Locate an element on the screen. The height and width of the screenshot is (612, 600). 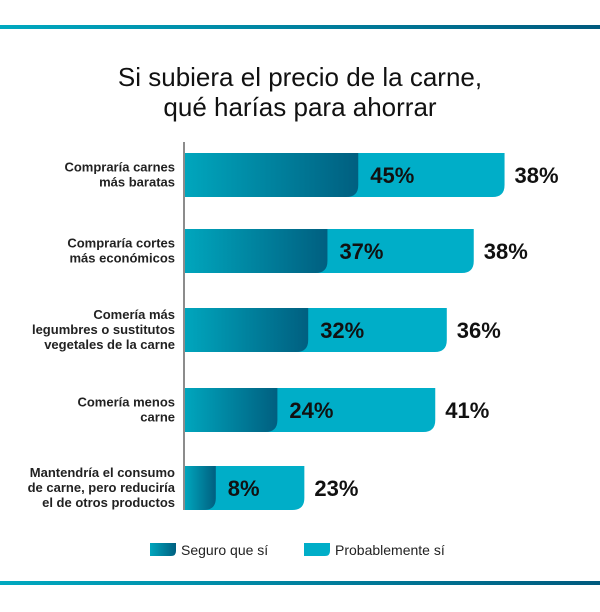
value-label-seguro: 24% is located at coordinates (311, 410).